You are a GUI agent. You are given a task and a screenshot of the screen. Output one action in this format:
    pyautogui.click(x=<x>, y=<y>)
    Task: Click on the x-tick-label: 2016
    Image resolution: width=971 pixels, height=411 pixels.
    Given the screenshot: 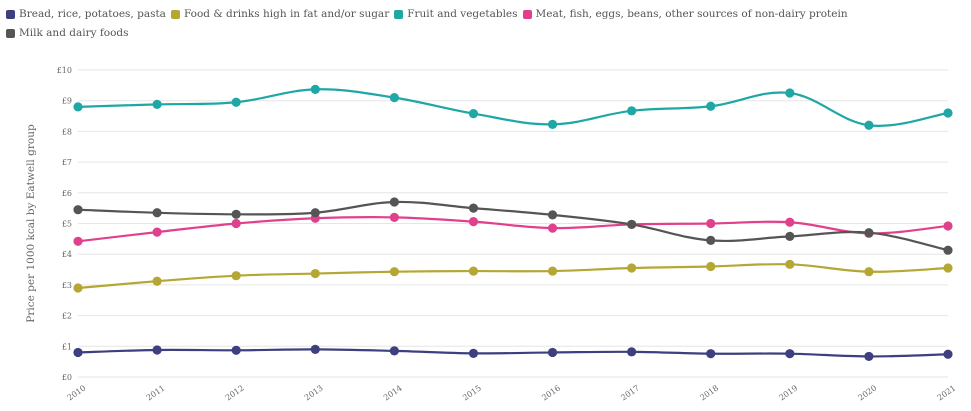 What is the action you would take?
    pyautogui.click(x=551, y=392)
    